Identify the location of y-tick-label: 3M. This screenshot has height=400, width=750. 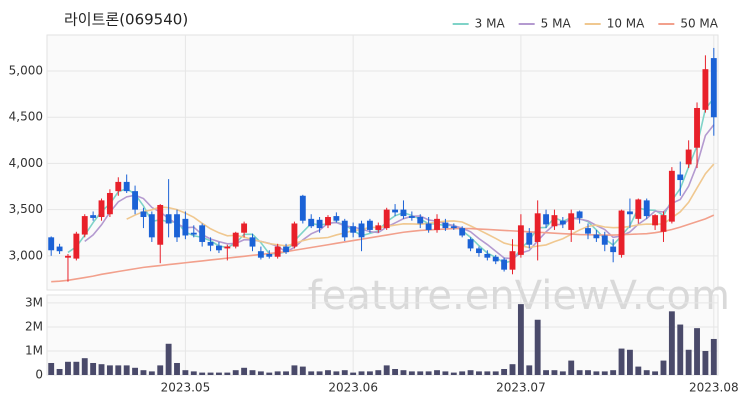
(34, 302).